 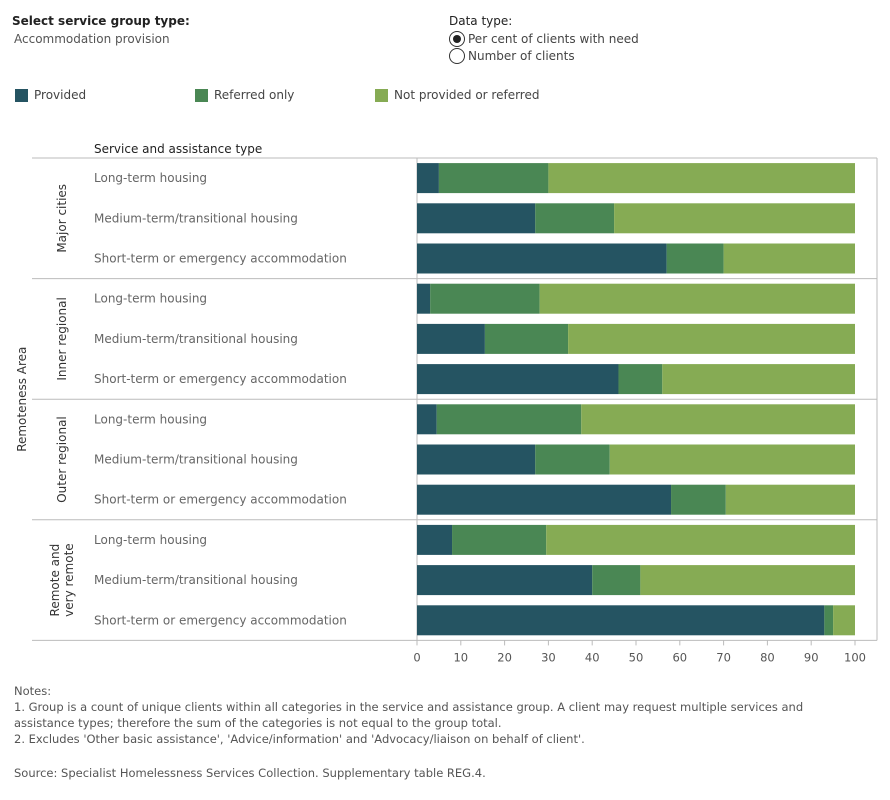 I want to click on legend-label-referred: Referred only, so click(x=254, y=95).